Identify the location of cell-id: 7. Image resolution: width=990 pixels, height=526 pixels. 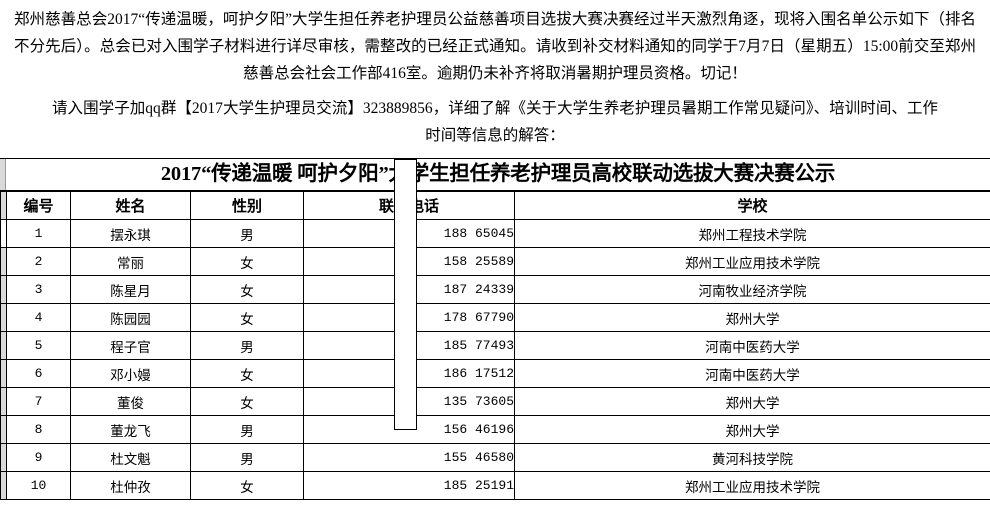
(38, 401).